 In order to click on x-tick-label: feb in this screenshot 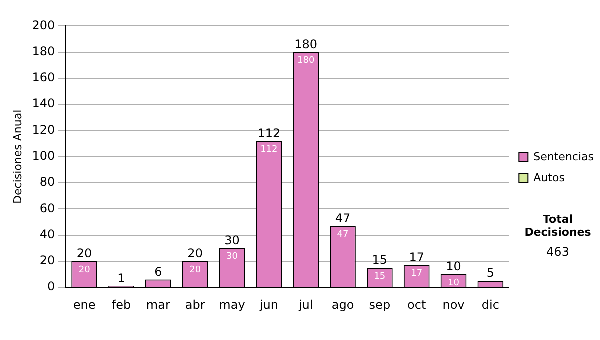, I will do `click(122, 305)`.